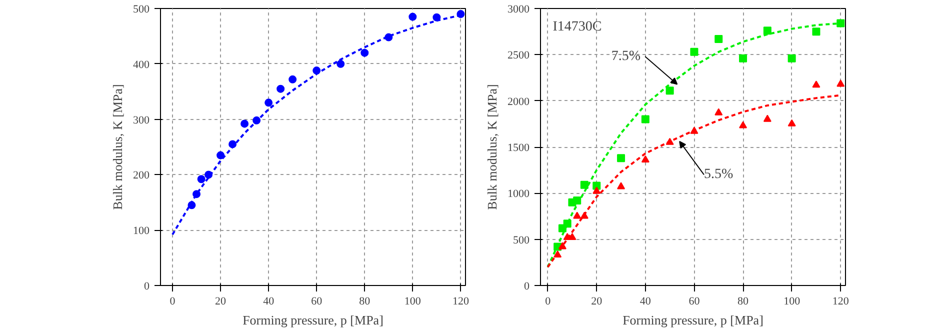 The width and height of the screenshot is (926, 334). I want to click on y-tick-label: 200, so click(141, 176).